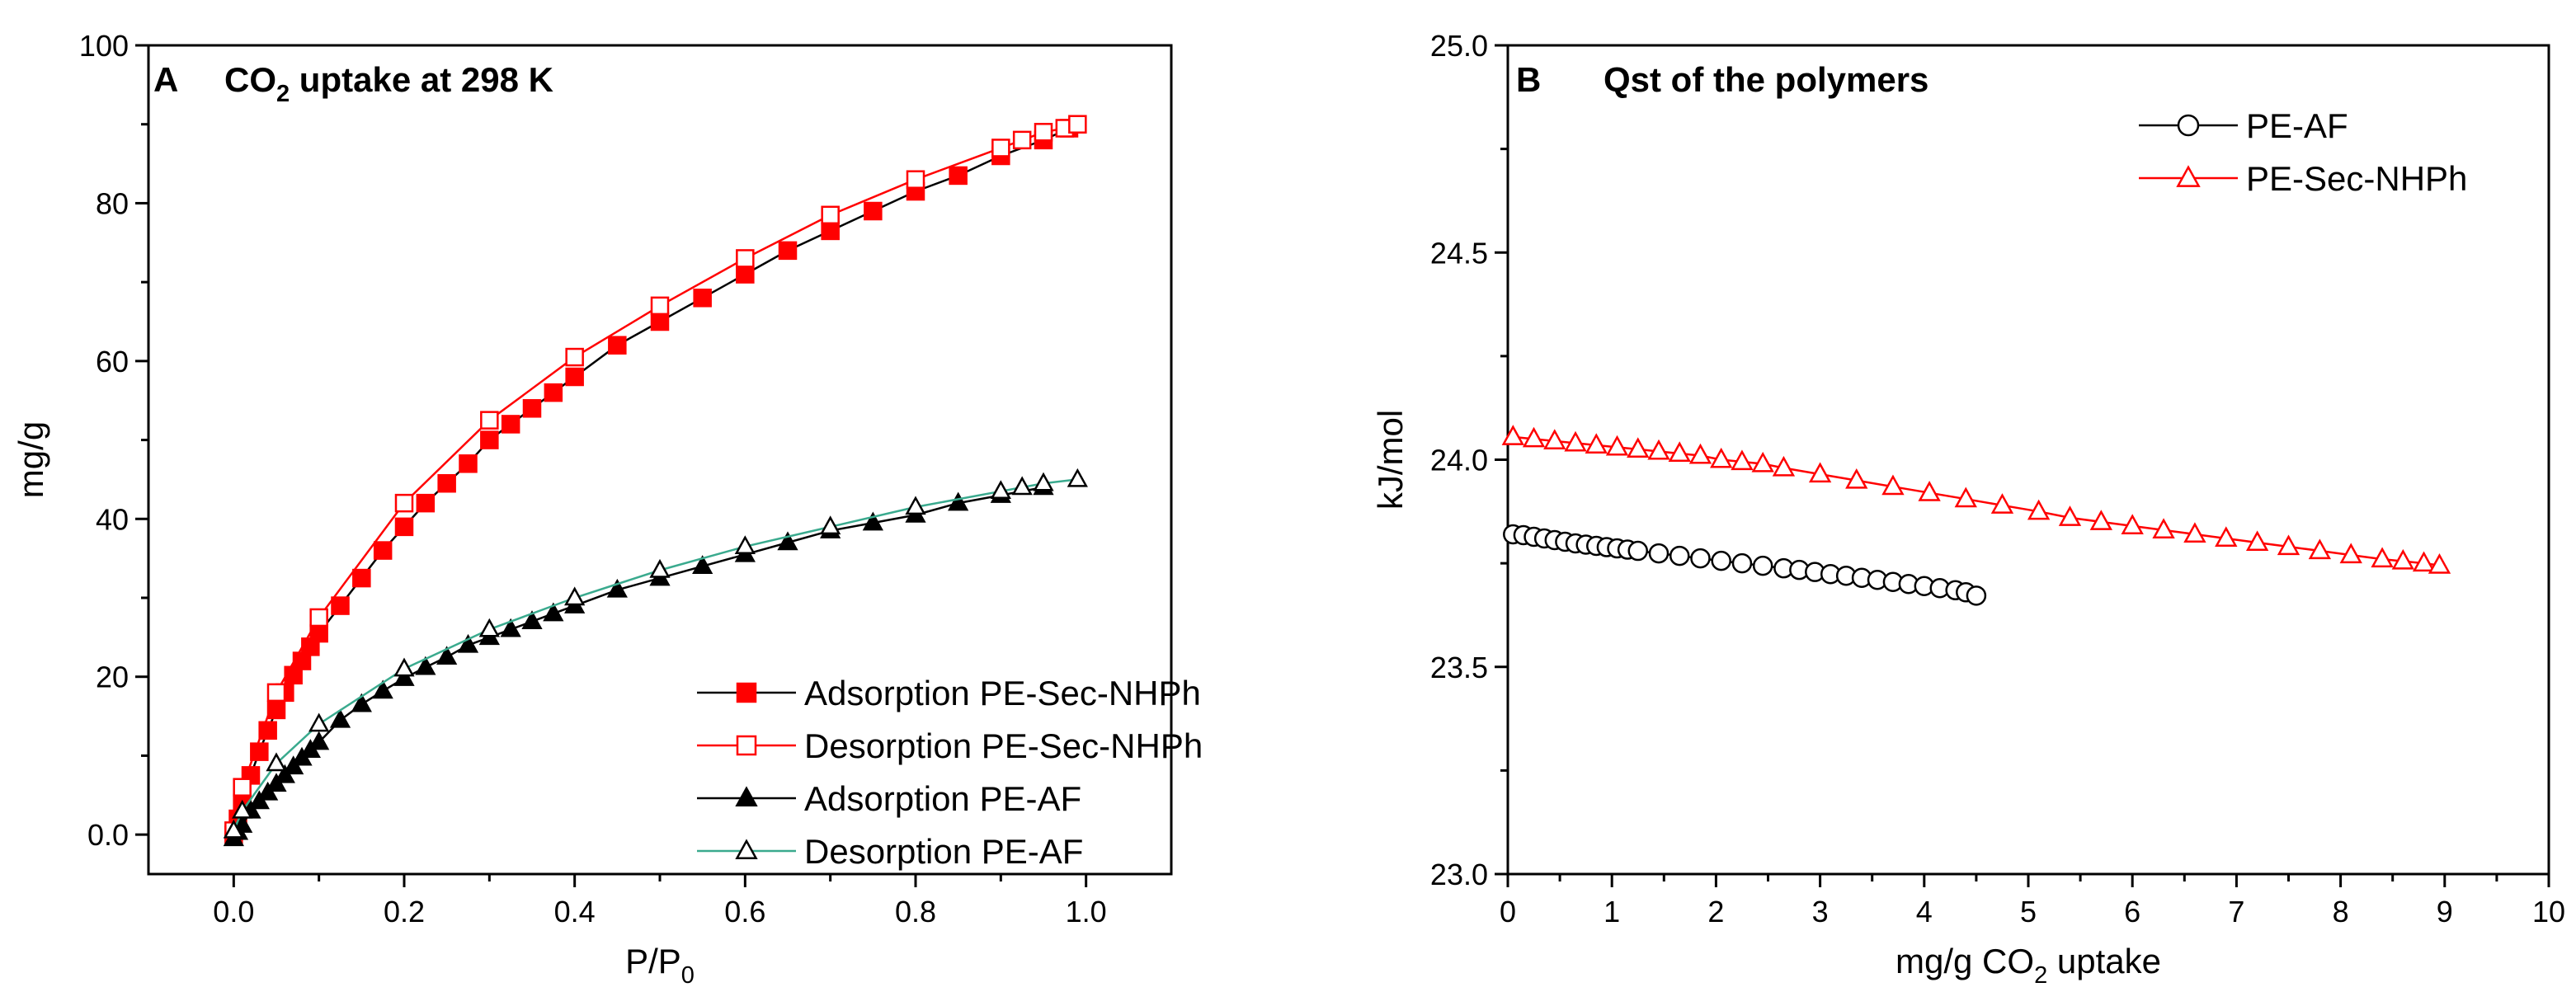 This screenshot has width=2576, height=1006. Describe the element at coordinates (31, 459) in the screenshot. I see `y-axis-label: mg/g` at that location.